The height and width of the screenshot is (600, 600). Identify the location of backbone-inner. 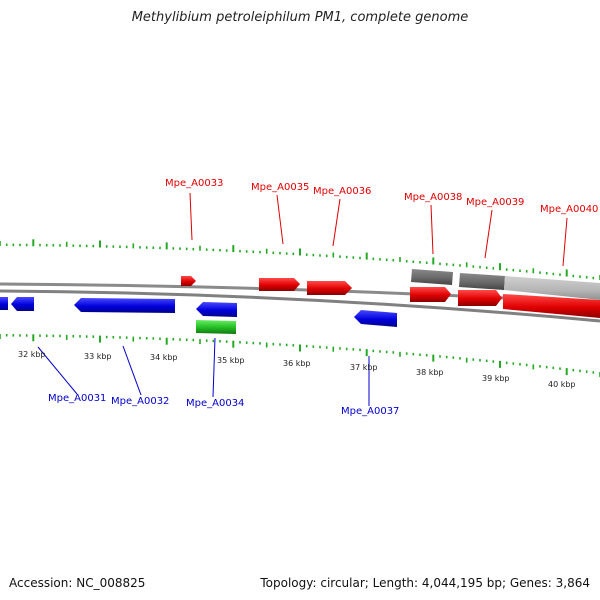
(300, 306).